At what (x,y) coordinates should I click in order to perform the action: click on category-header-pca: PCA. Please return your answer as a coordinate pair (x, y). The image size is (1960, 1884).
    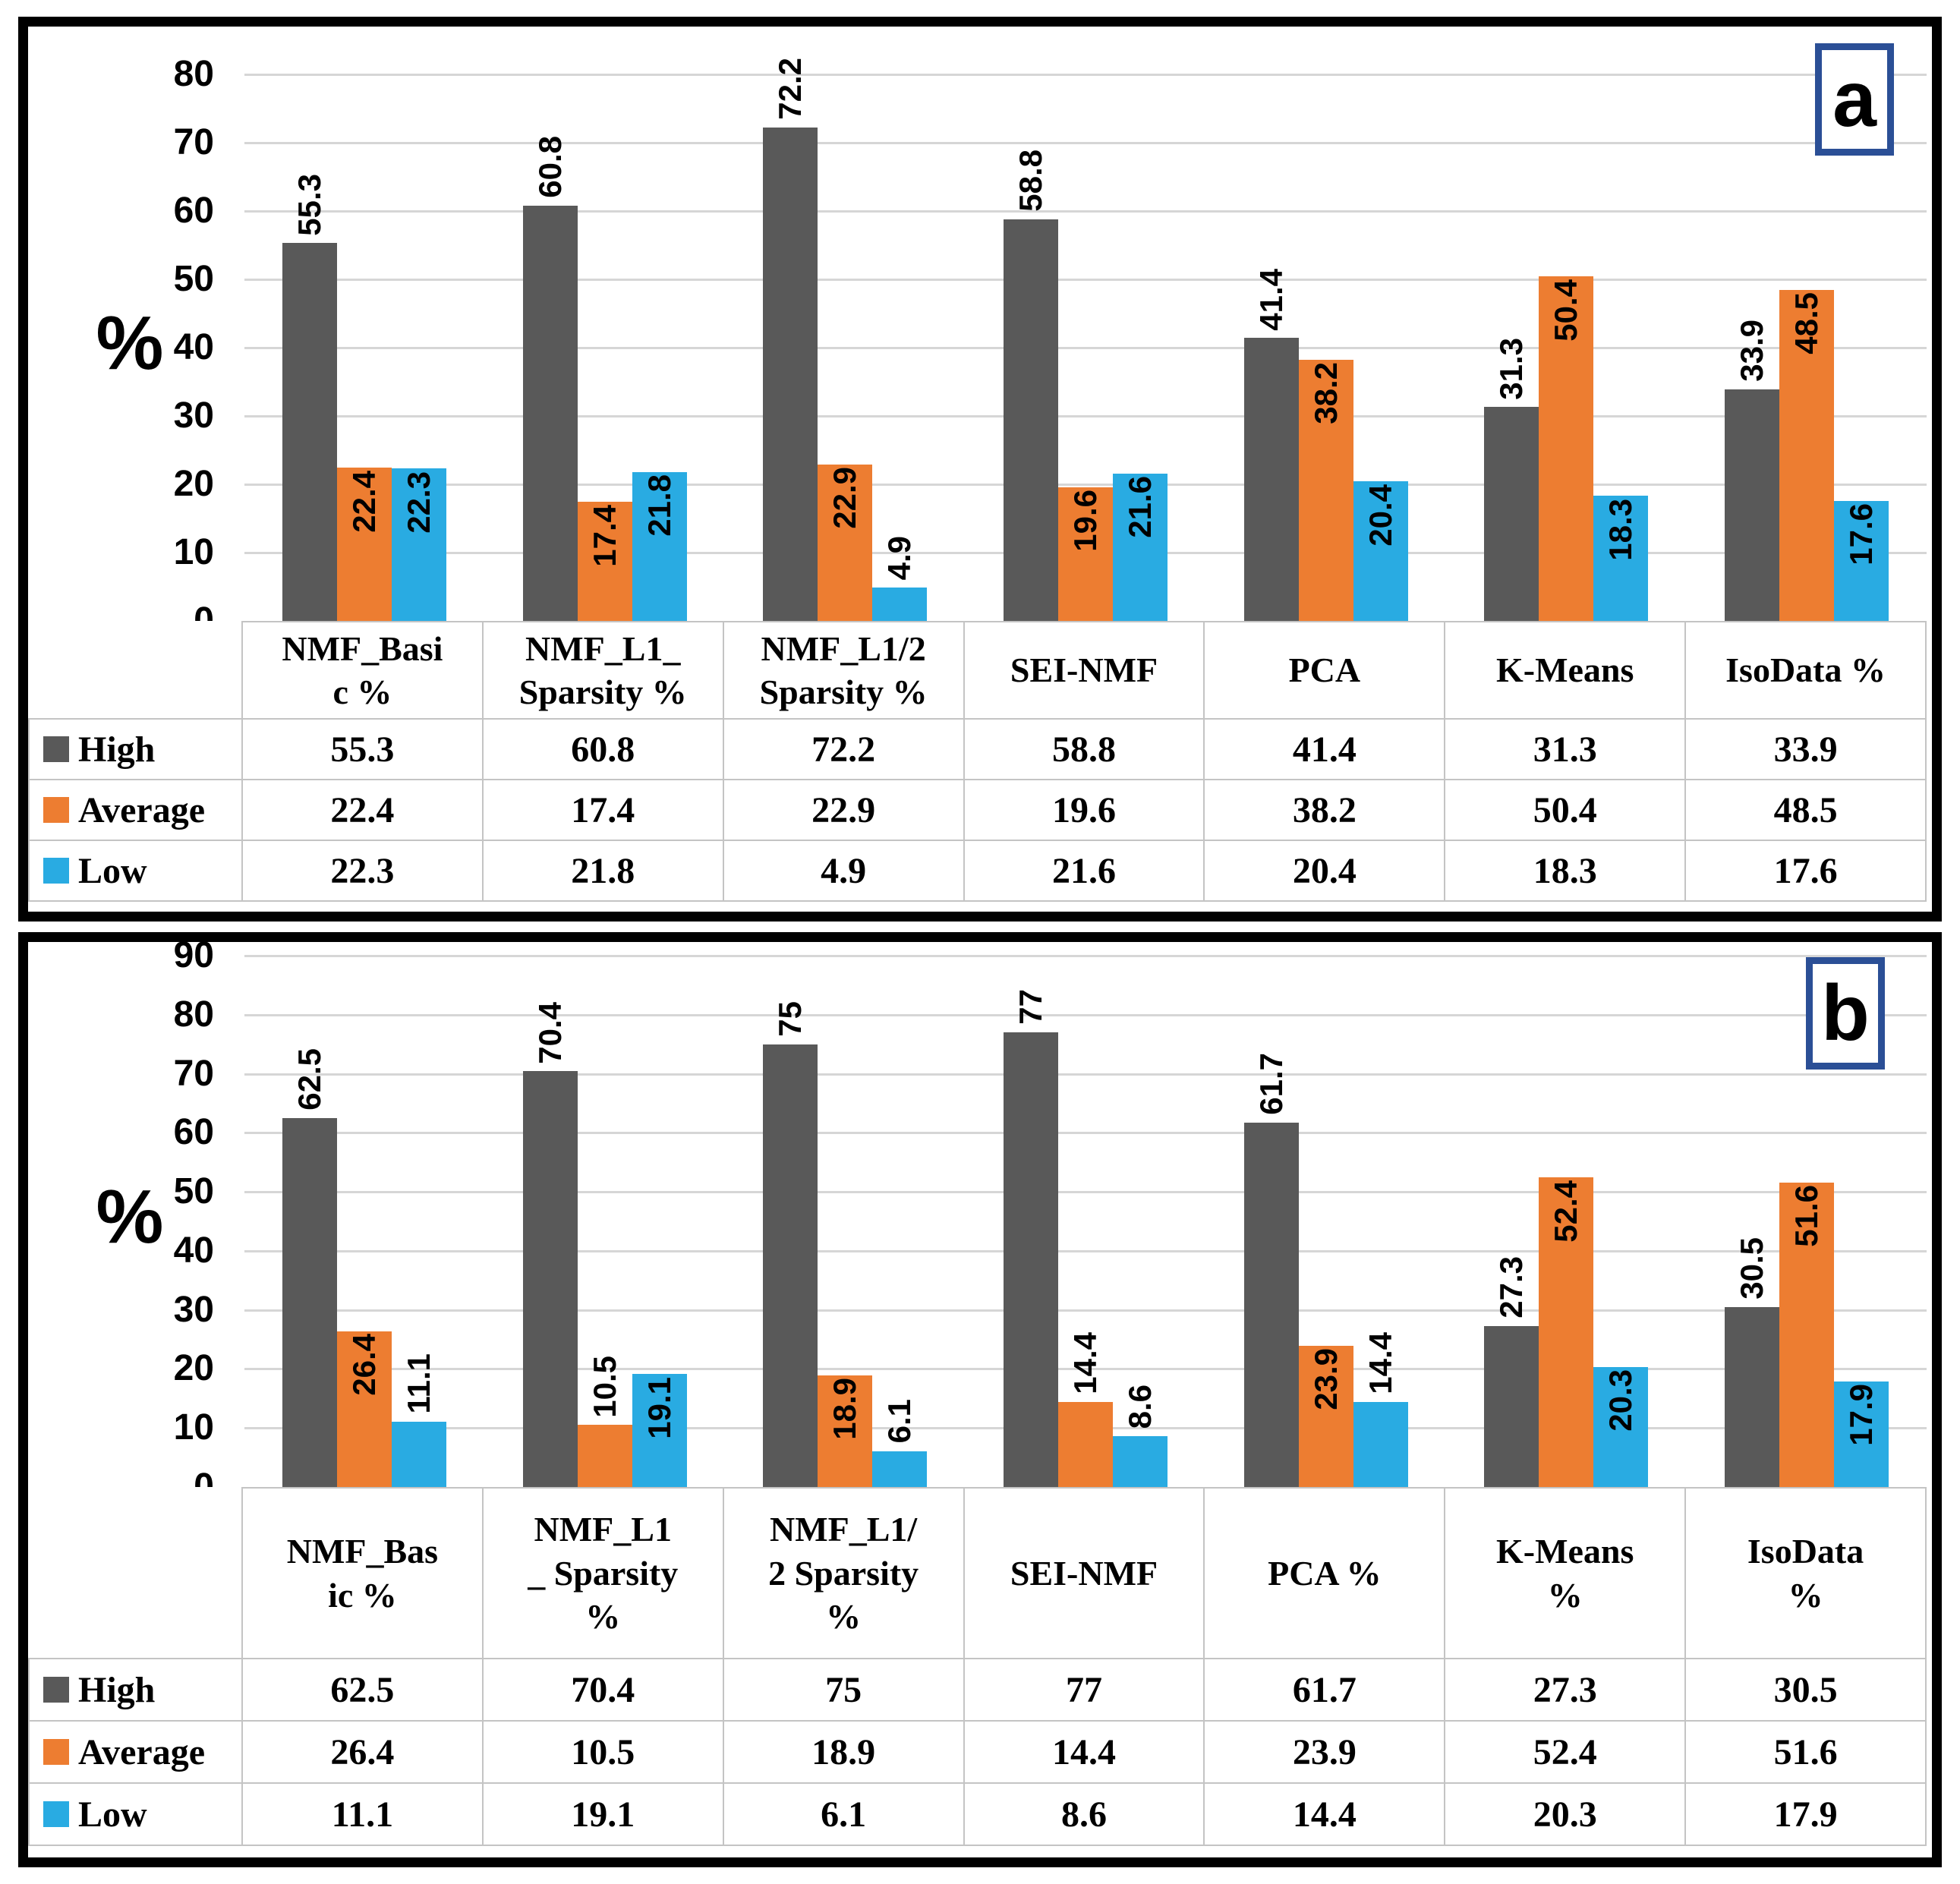
    Looking at the image, I should click on (1325, 670).